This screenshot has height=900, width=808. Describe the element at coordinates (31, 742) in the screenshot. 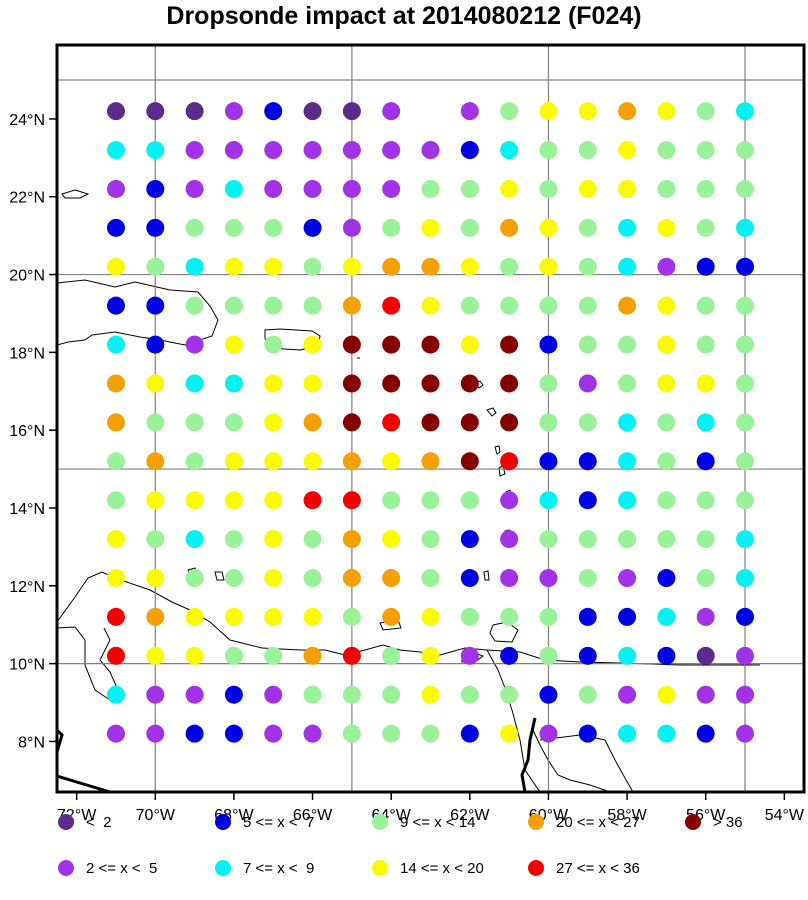

I see `lat-tick-label: 8°N` at that location.